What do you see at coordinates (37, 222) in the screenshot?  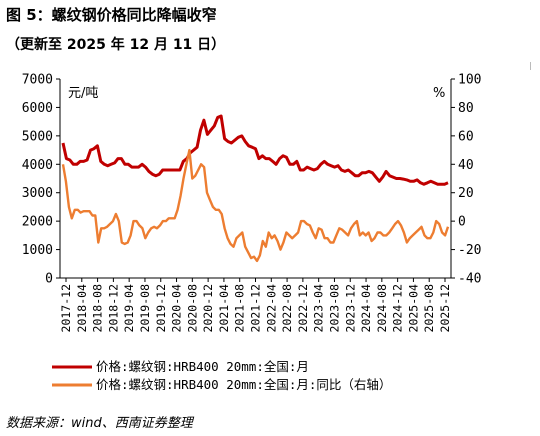 I see `left-tick-label: 2000` at bounding box center [37, 222].